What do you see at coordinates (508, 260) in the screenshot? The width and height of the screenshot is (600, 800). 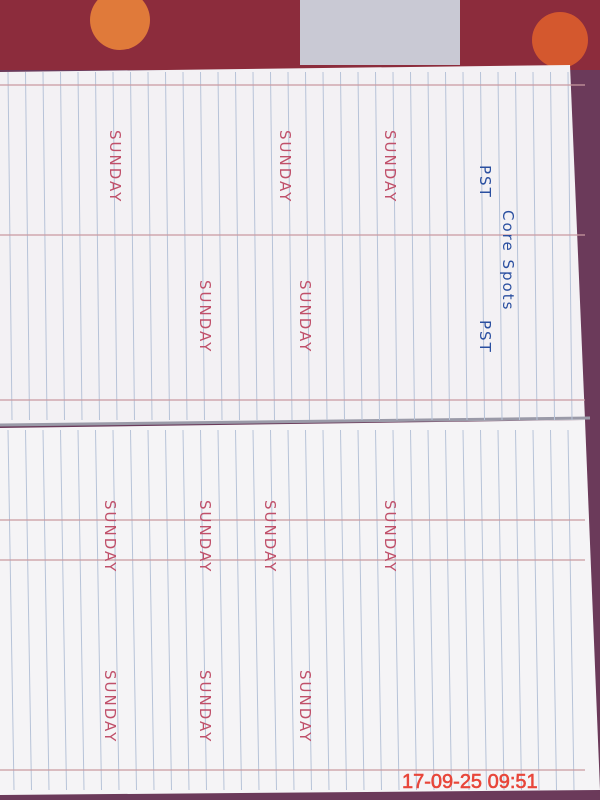 I see `header: Core Spots` at bounding box center [508, 260].